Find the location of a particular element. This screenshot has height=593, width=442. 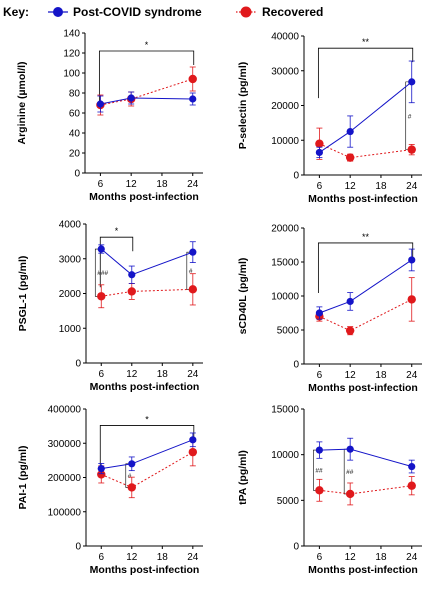

y-axis-label: sCD40L (pg/ml) is located at coordinates (243, 296).